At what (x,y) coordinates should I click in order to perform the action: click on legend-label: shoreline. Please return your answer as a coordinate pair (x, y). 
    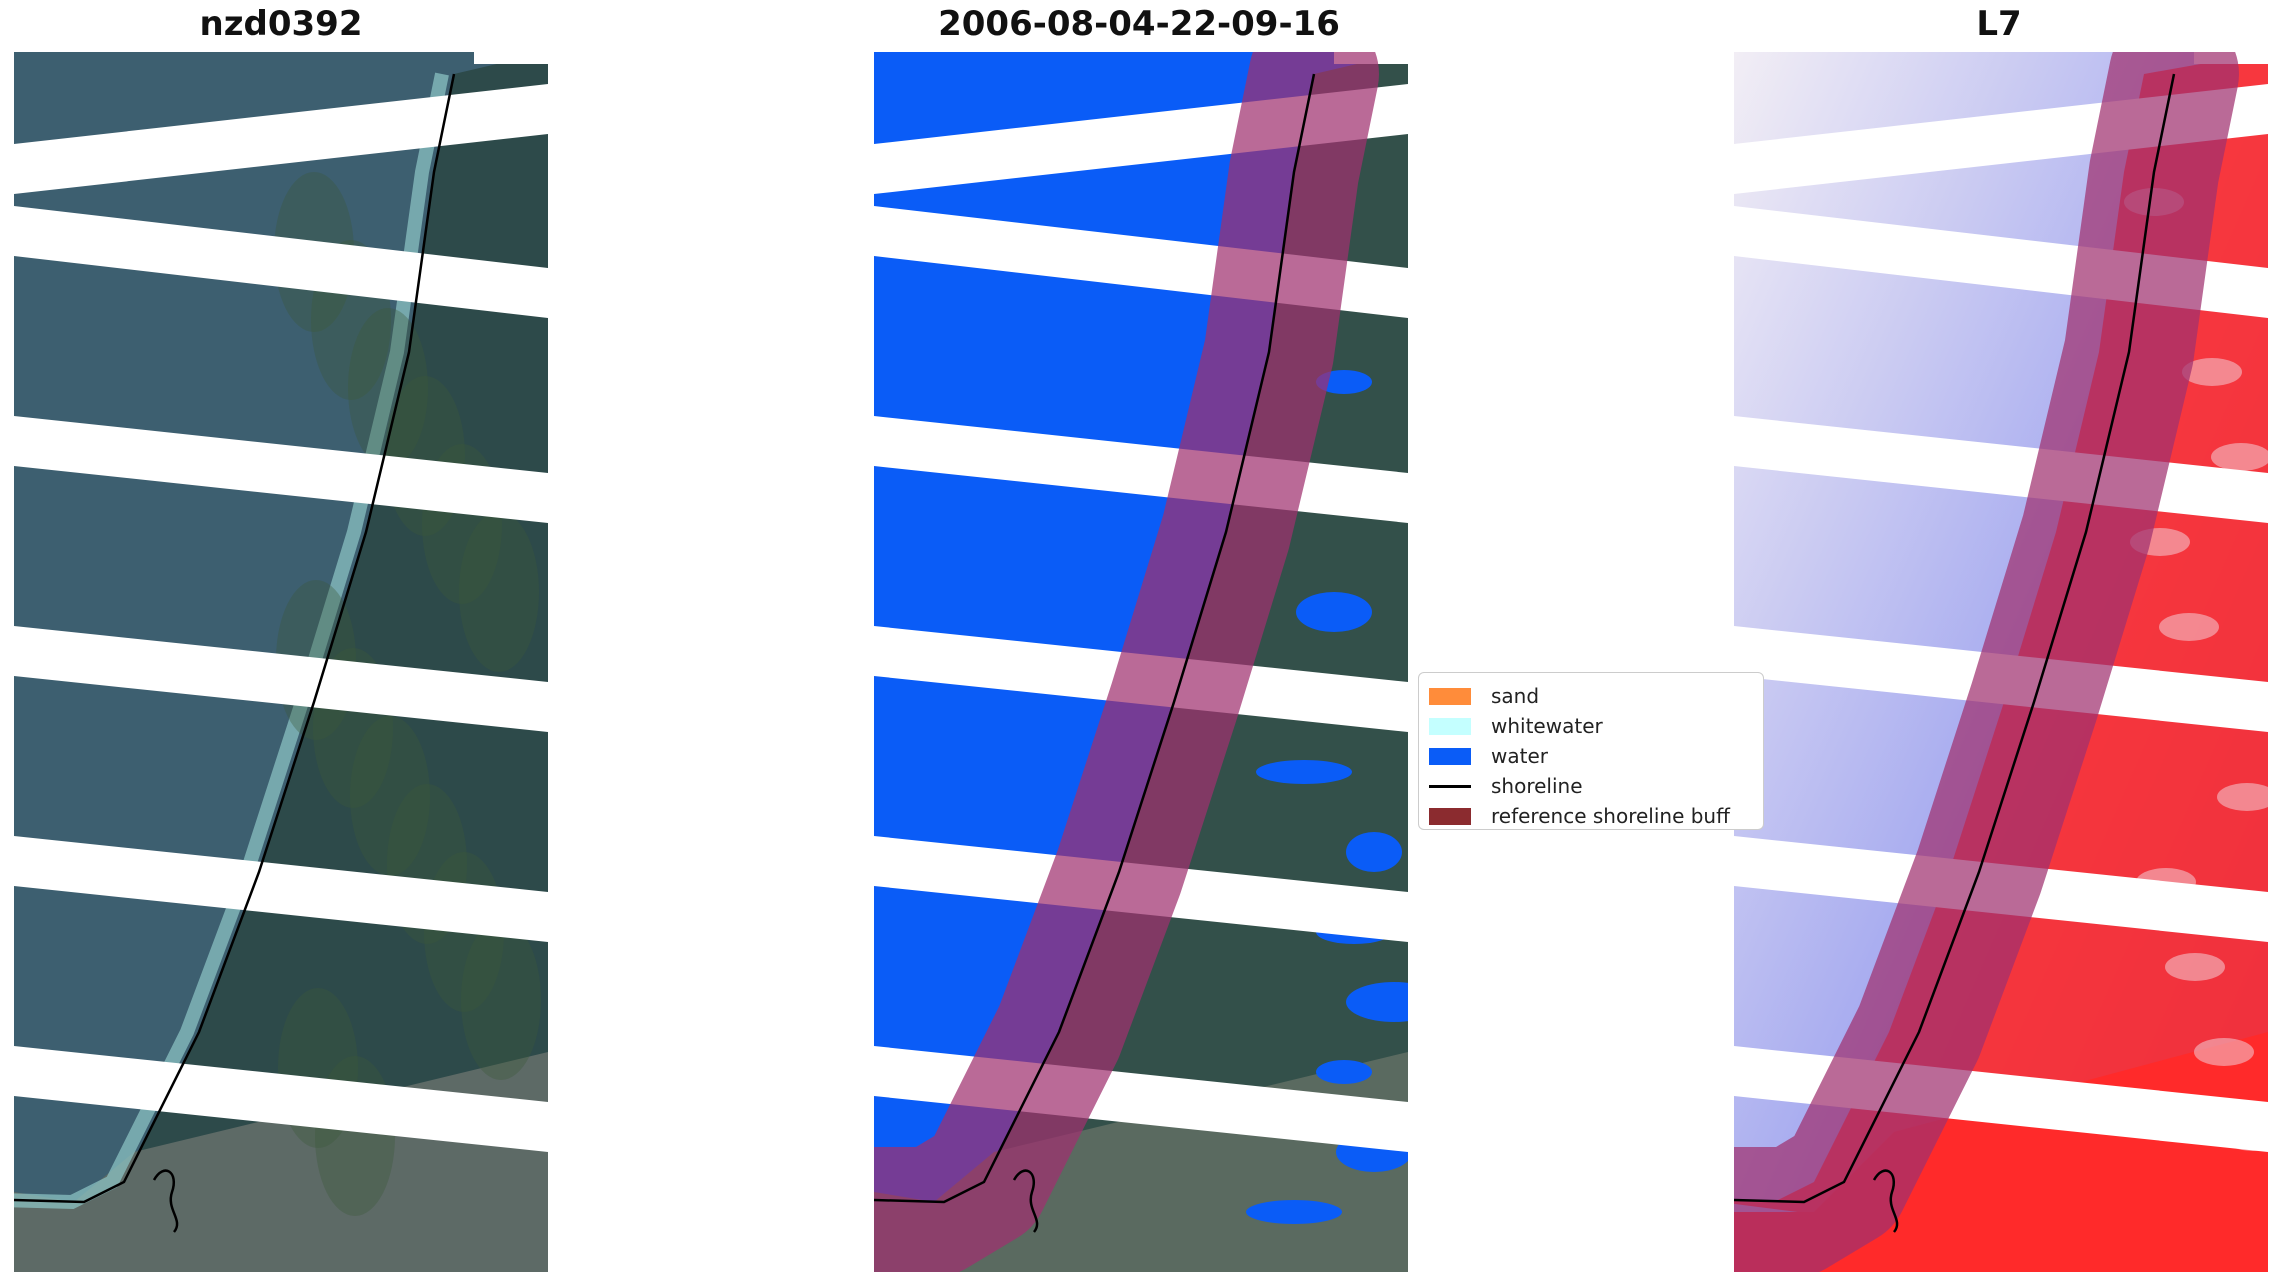
    Looking at the image, I should click on (1537, 786).